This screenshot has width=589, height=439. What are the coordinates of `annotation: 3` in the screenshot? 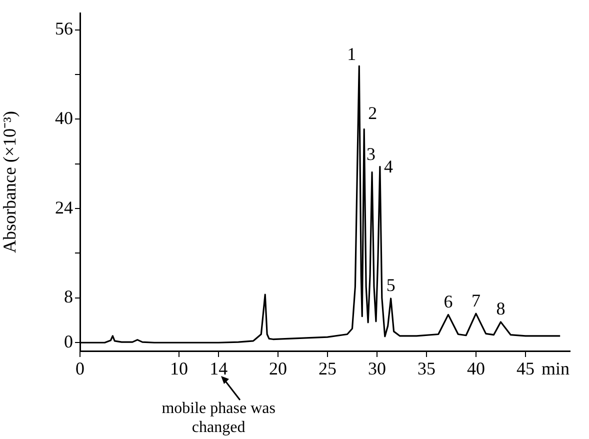 It's located at (371, 154).